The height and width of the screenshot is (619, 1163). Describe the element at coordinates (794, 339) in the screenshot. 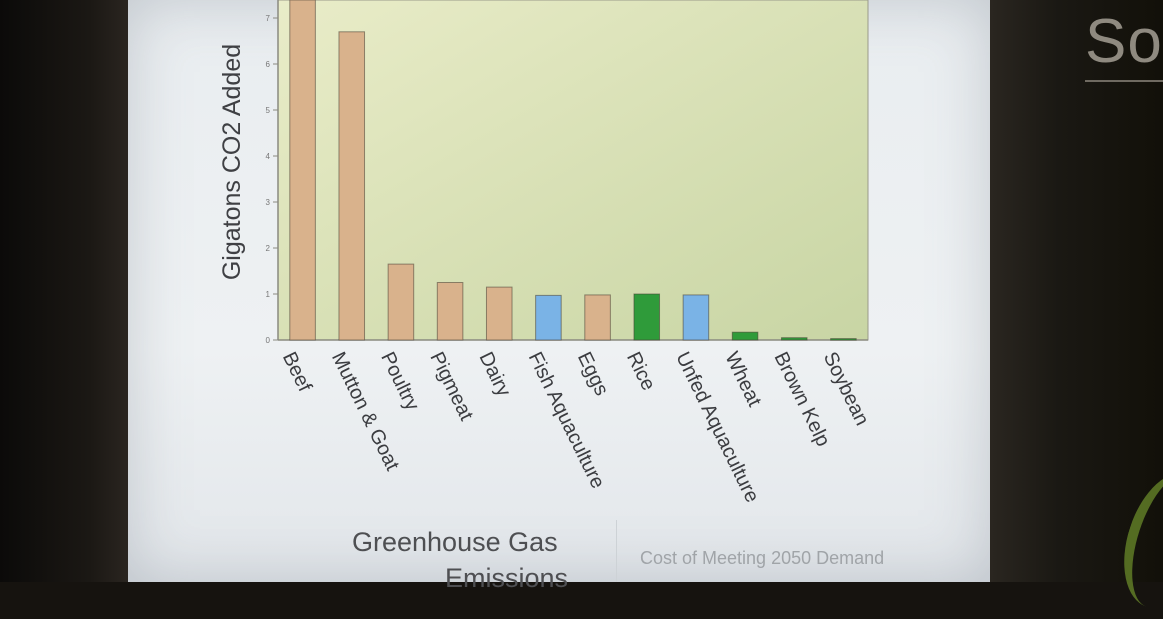

I see `bar-brown-kelp` at that location.